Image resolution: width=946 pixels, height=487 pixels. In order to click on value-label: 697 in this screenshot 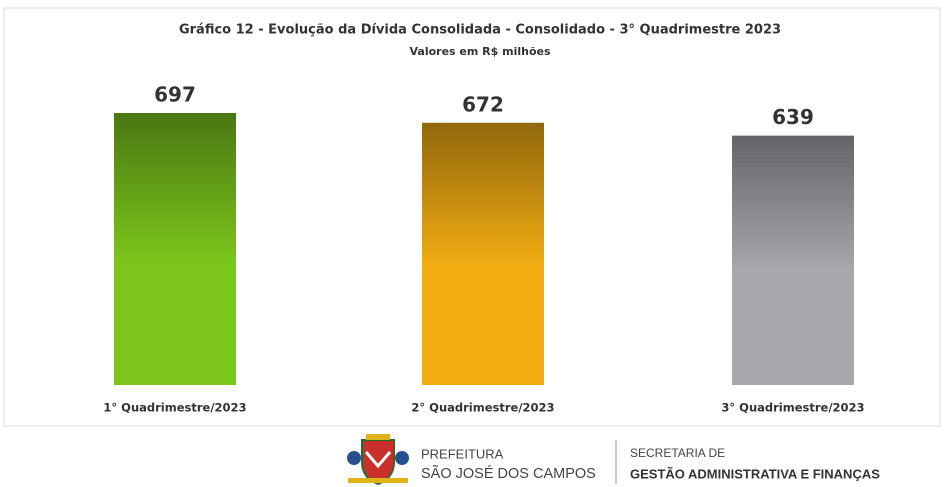, I will do `click(175, 95)`.